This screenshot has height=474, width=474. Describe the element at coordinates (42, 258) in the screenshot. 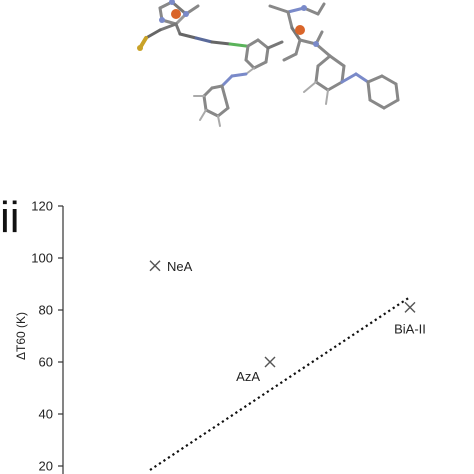

I see `y-tick-label: 100` at that location.